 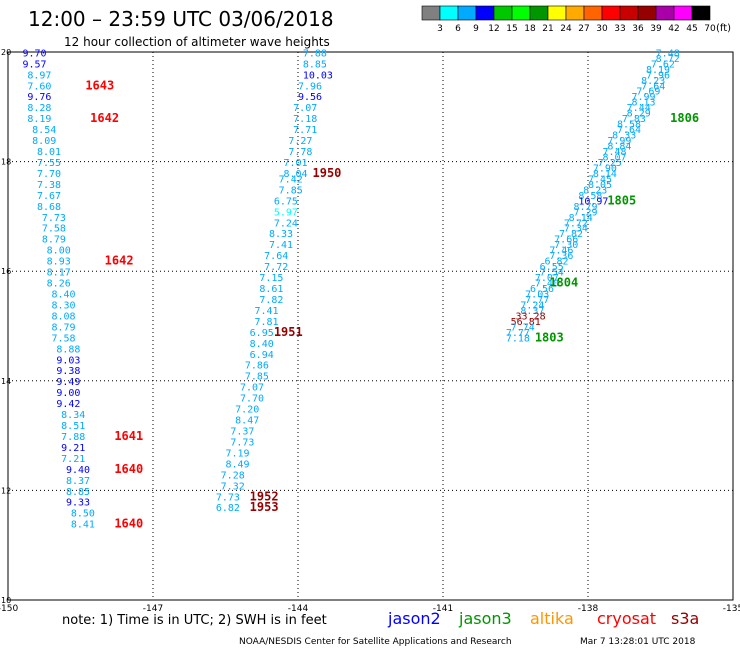 What do you see at coordinates (49, 207) in the screenshot?
I see `wave-height-label: 8.68` at bounding box center [49, 207].